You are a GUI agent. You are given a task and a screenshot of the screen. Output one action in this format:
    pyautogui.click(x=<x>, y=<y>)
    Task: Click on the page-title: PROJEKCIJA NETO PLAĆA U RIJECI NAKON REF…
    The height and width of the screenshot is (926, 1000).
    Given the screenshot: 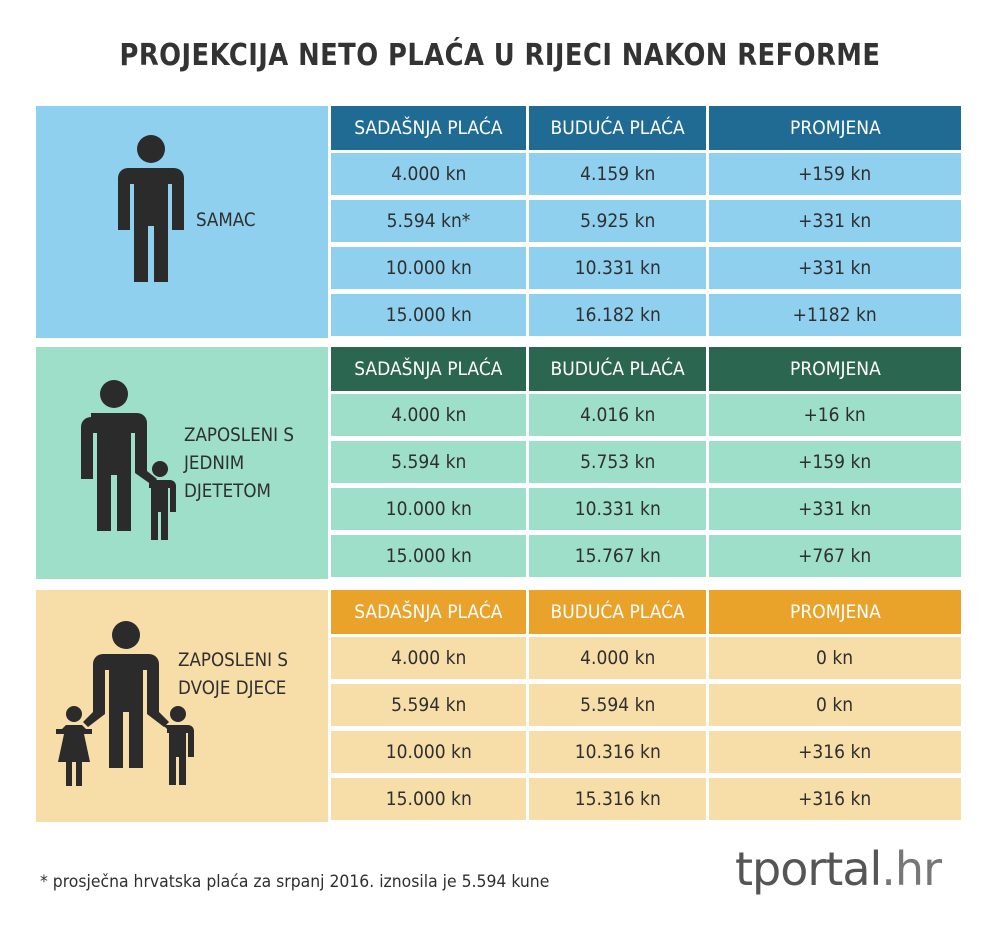 What is the action you would take?
    pyautogui.click(x=500, y=55)
    